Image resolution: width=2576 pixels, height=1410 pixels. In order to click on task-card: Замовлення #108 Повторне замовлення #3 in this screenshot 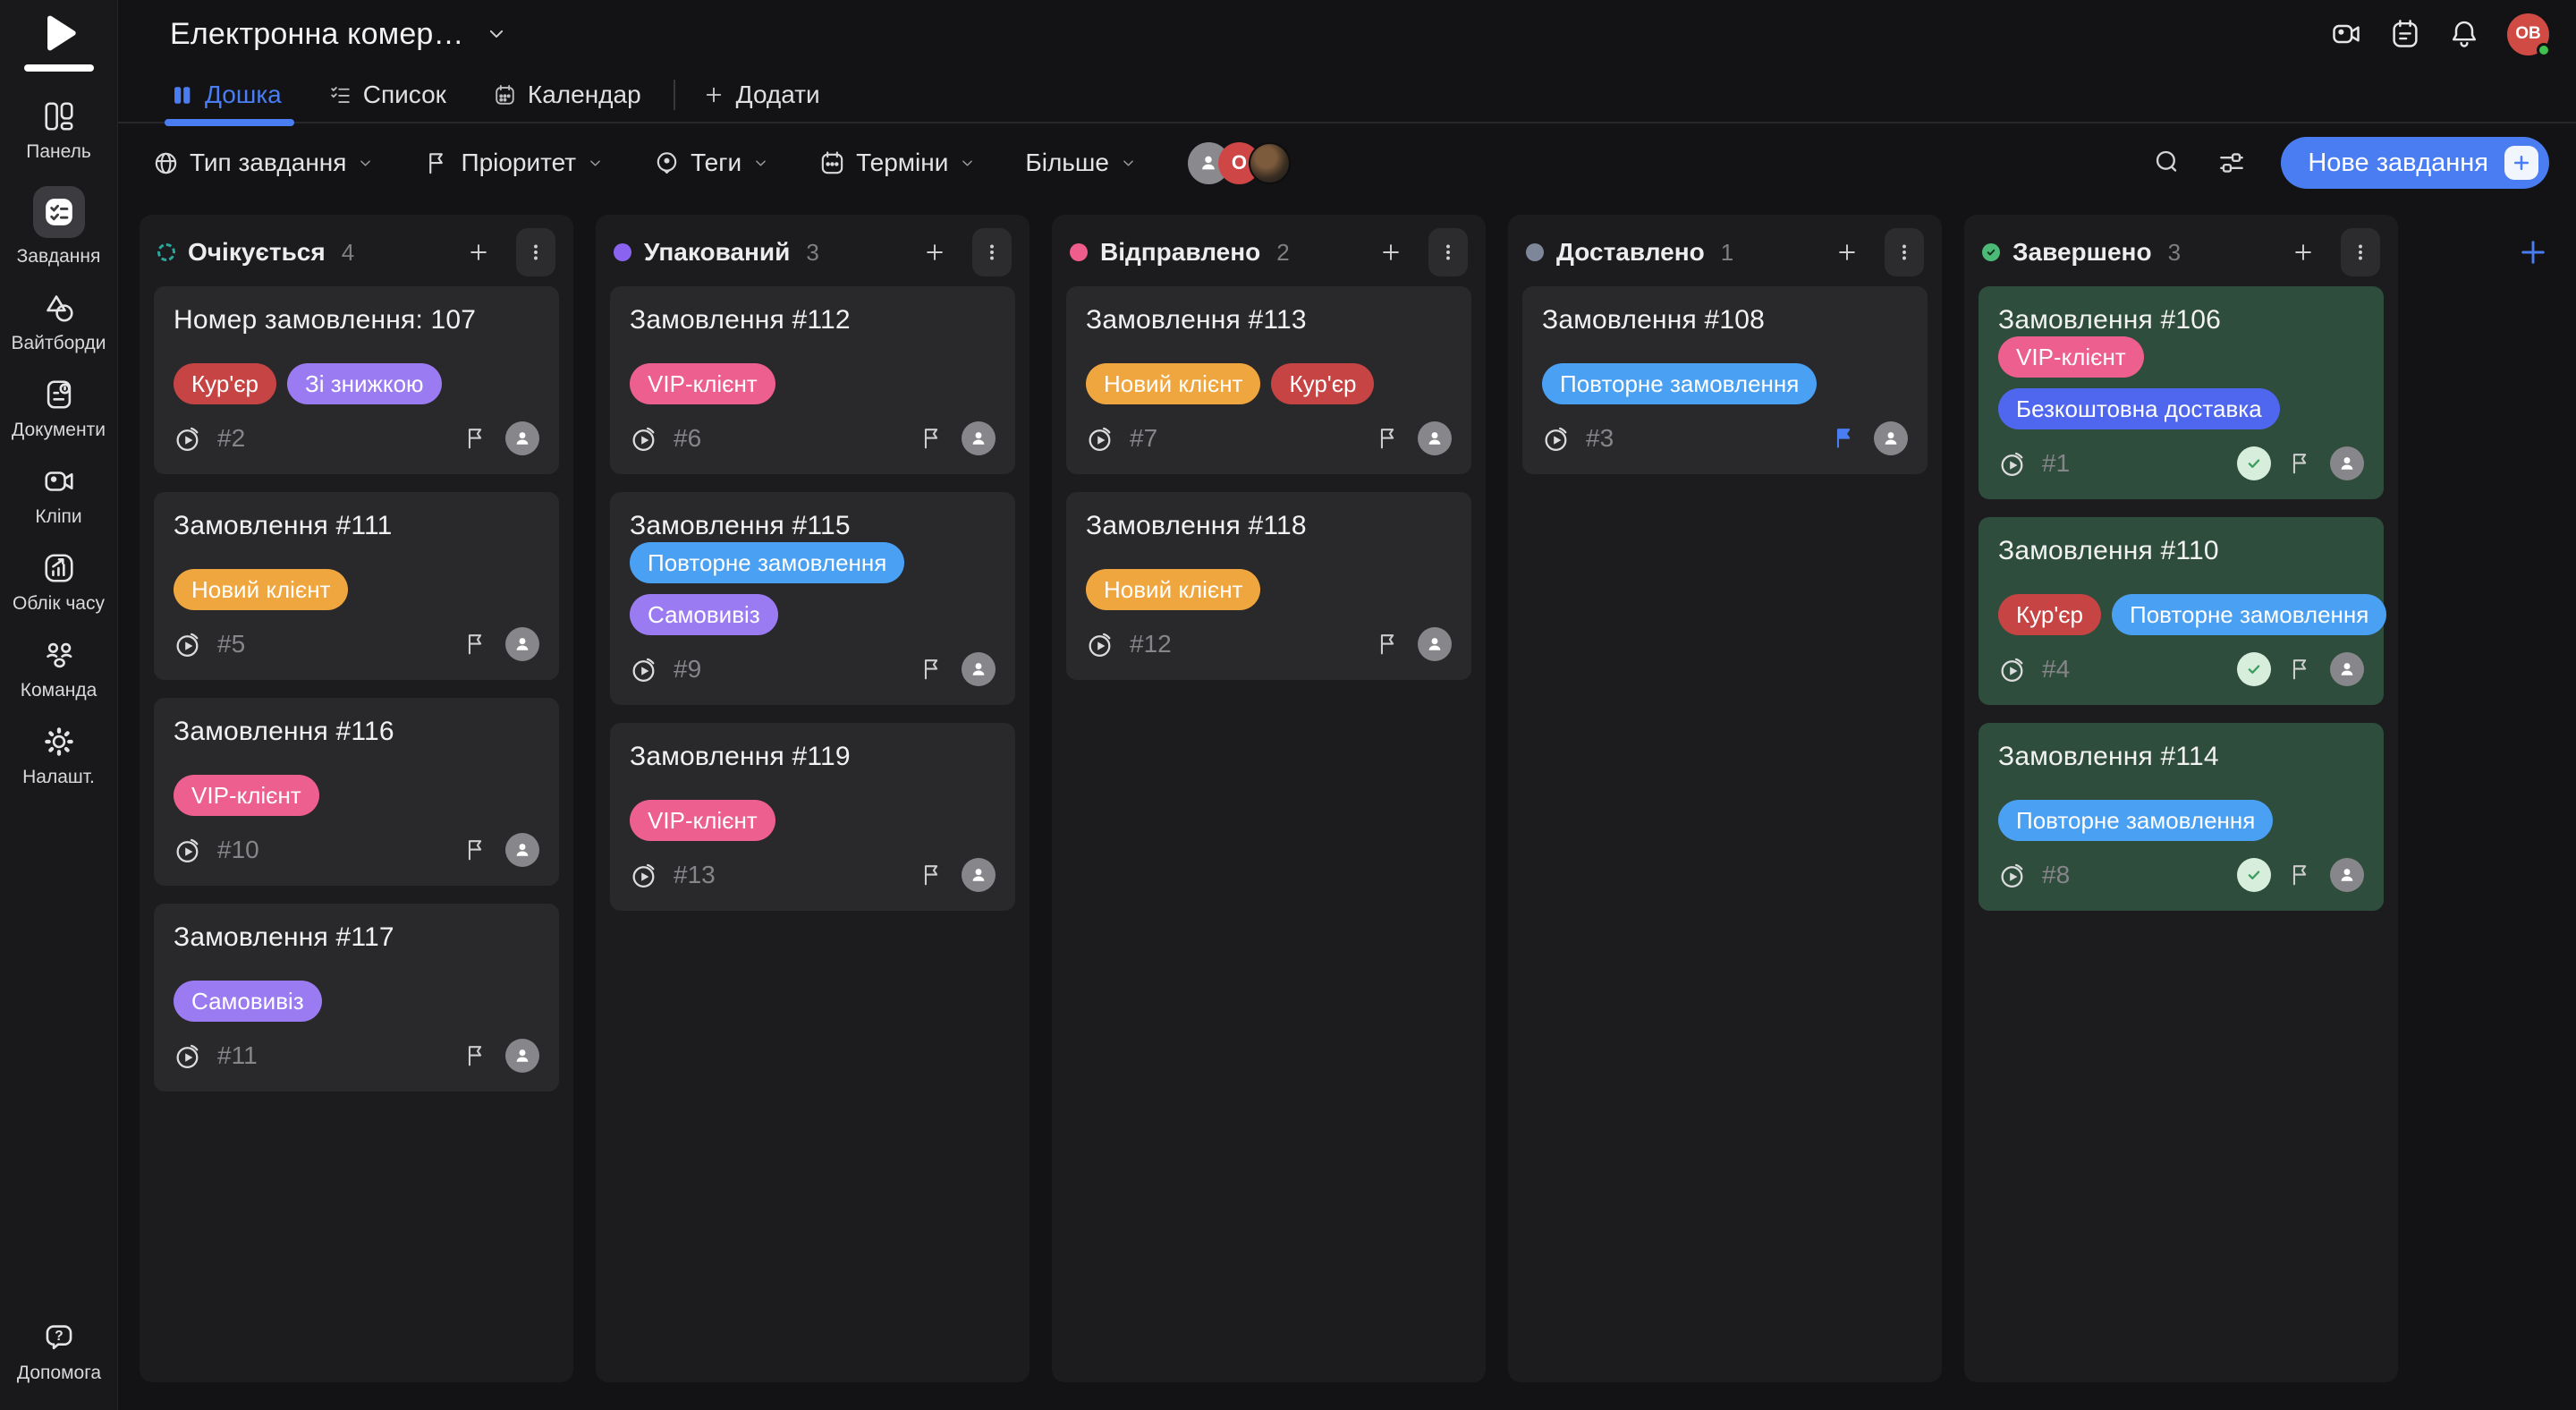, I will do `click(1725, 380)`.